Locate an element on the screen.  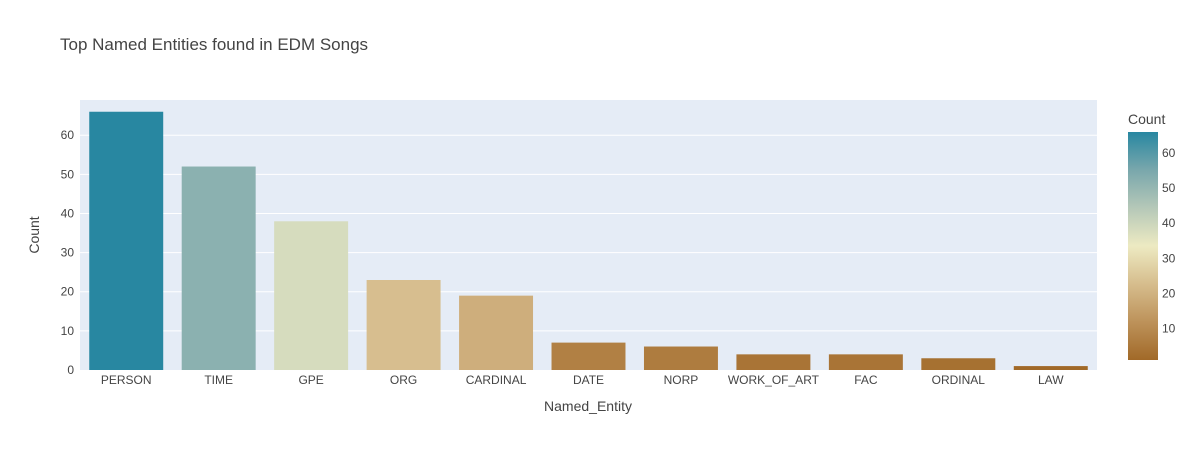
y-tick-label: 50 is located at coordinates (68, 174).